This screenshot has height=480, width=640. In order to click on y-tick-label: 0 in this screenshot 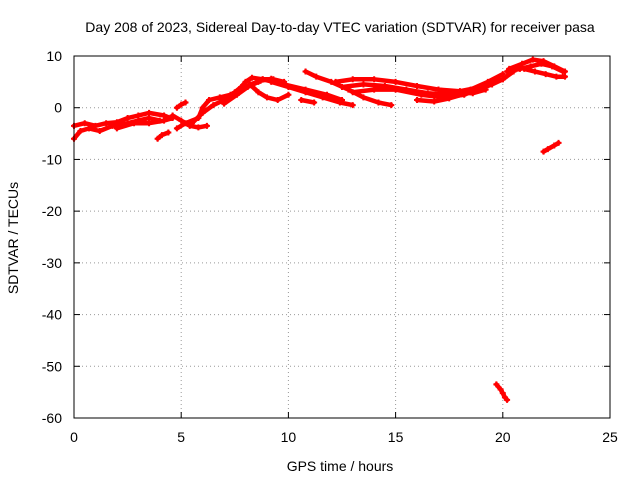, I will do `click(58, 108)`.